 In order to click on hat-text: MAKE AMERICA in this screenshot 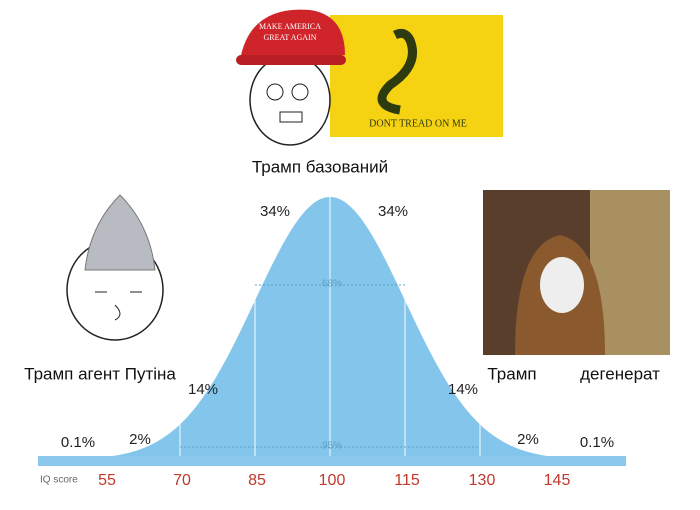, I will do `click(290, 26)`.